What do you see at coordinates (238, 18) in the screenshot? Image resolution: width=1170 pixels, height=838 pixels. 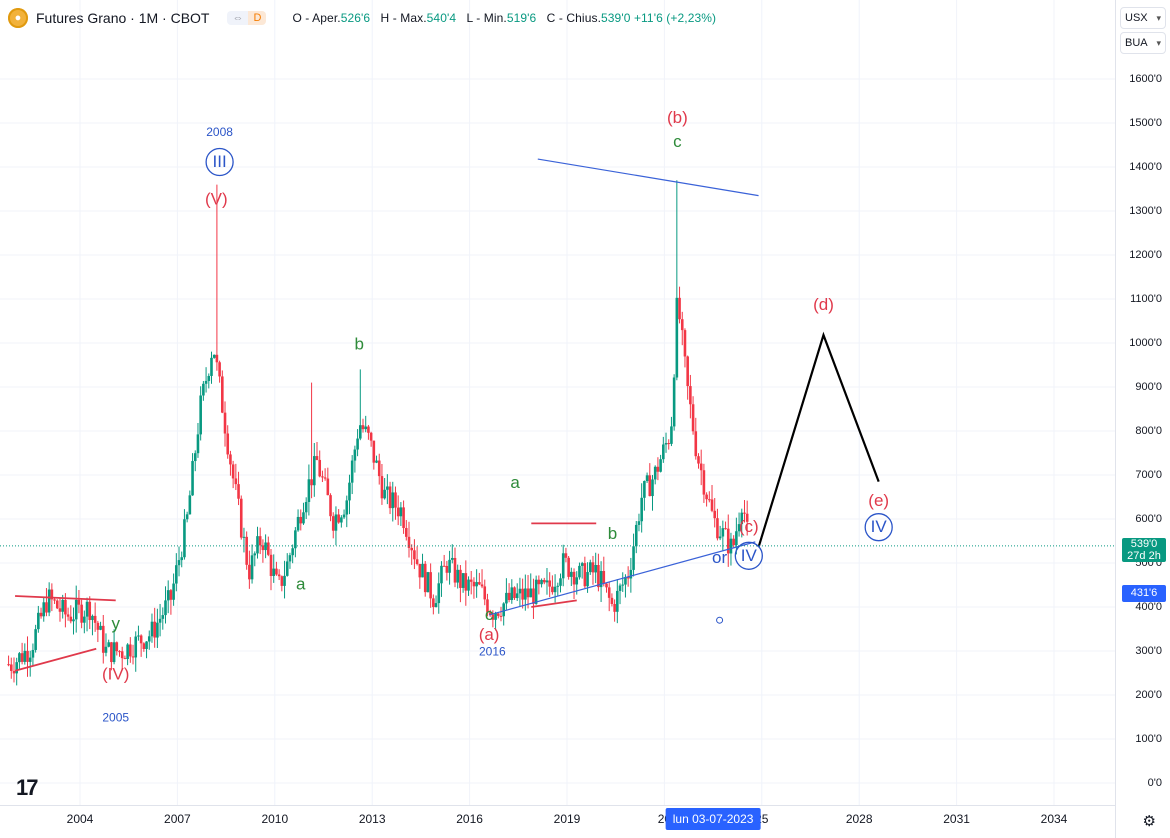 I see `compare-badge: ⇔` at bounding box center [238, 18].